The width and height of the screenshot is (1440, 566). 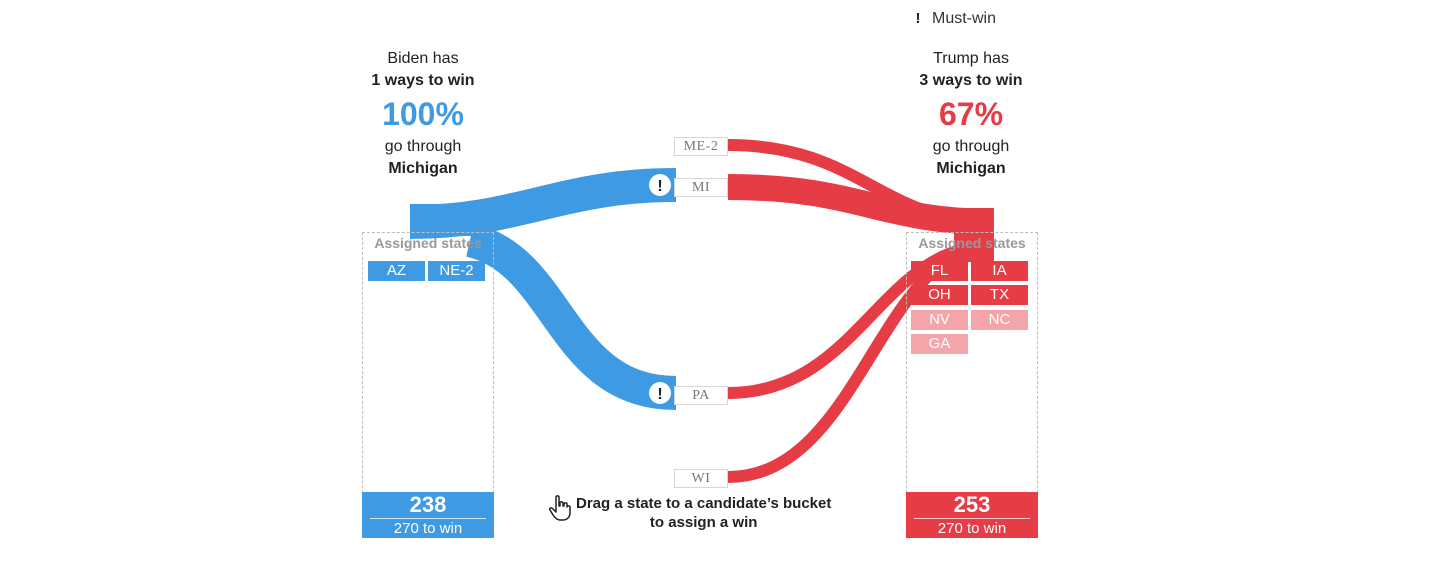 What do you see at coordinates (423, 146) in the screenshot?
I see `biden-go-through: go through` at bounding box center [423, 146].